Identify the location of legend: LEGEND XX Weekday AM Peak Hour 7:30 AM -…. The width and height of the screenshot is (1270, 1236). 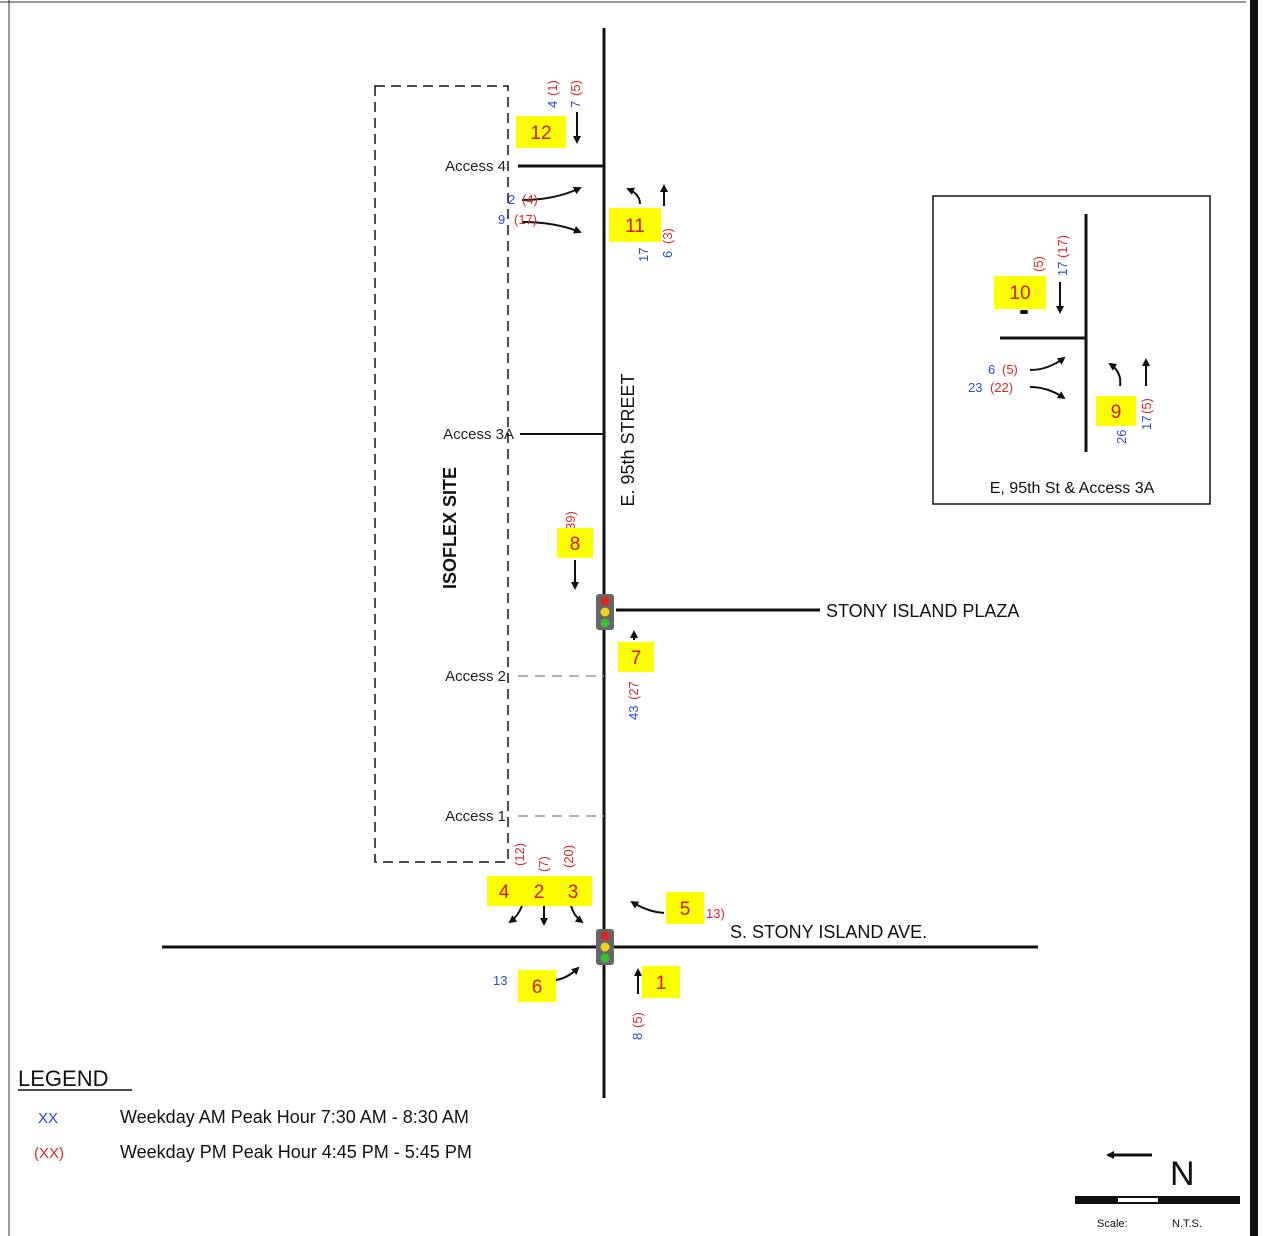
(245, 1114).